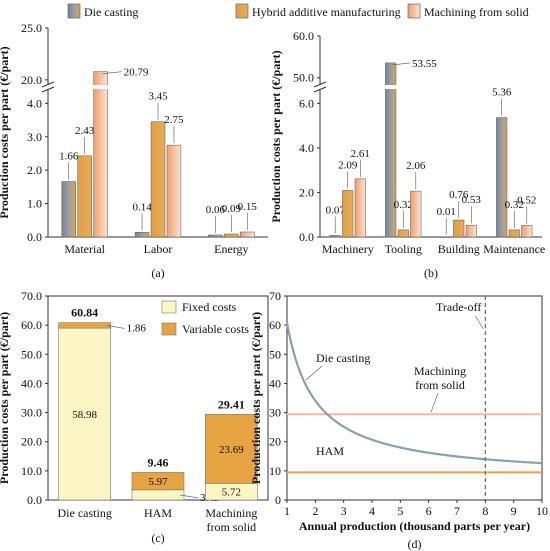 The image size is (550, 551). Describe the element at coordinates (320, 87) in the screenshot. I see `panel-b-axis-break-mark` at that location.